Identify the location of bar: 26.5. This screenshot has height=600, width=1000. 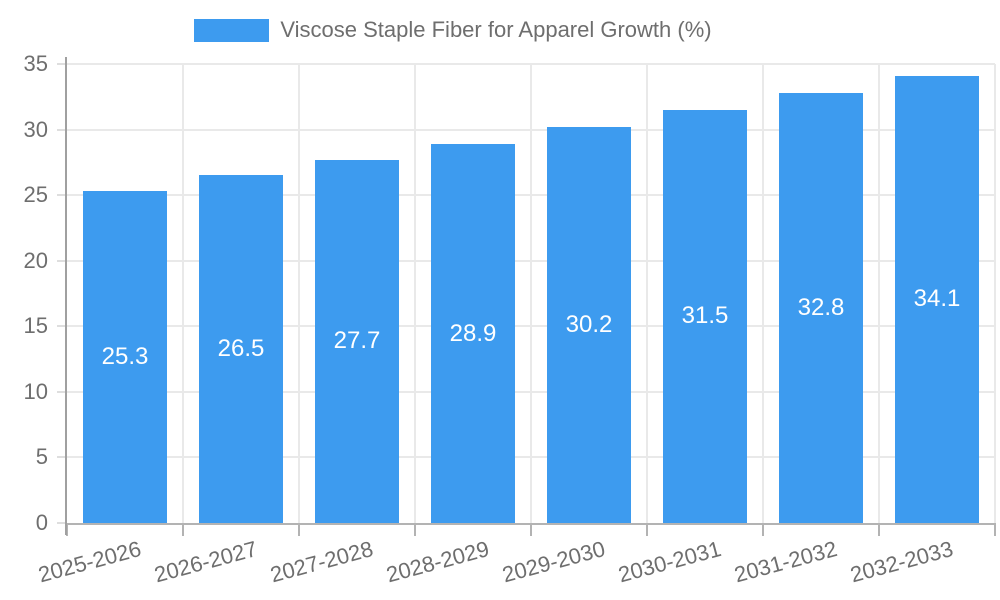
(241, 349).